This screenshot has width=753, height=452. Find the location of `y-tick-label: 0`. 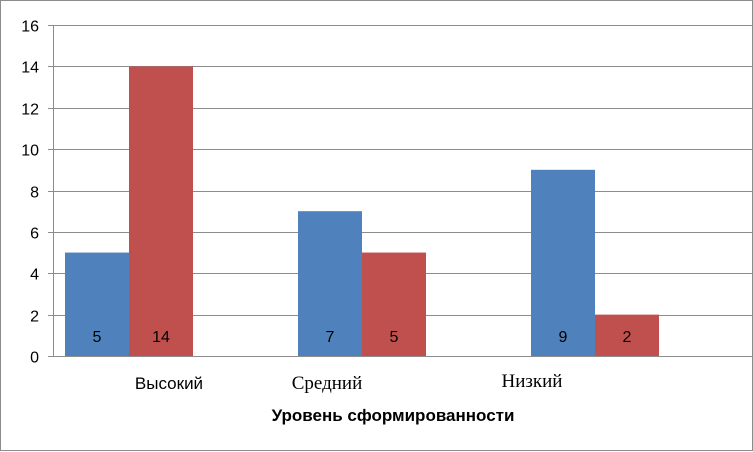

y-tick-label: 0 is located at coordinates (34, 358).